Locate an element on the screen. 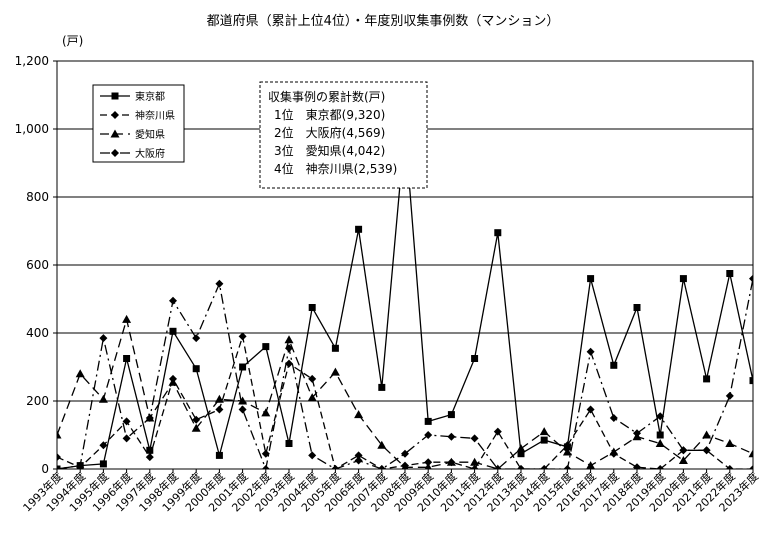 Image resolution: width=766 pixels, height=547 pixels. y-tick-label: 600 is located at coordinates (37, 265).